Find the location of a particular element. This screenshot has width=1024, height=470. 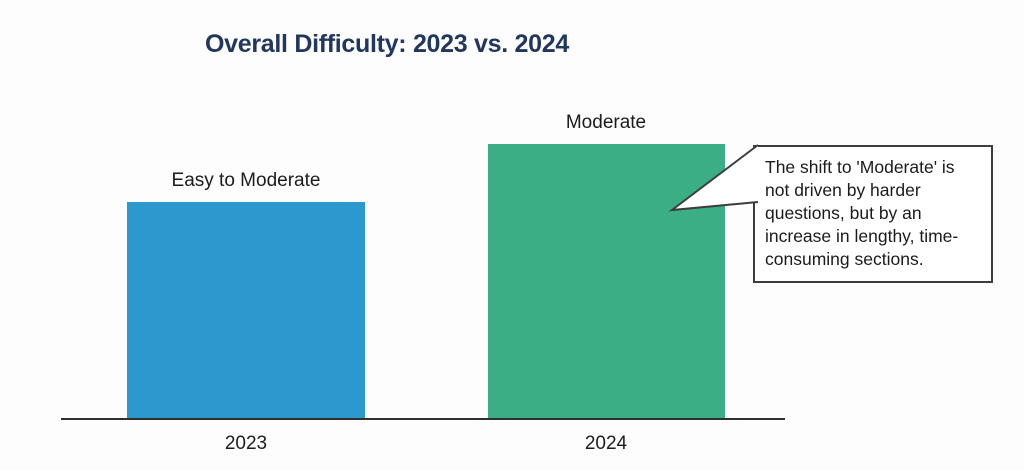

x-tick-2024: 2024 is located at coordinates (606, 443).